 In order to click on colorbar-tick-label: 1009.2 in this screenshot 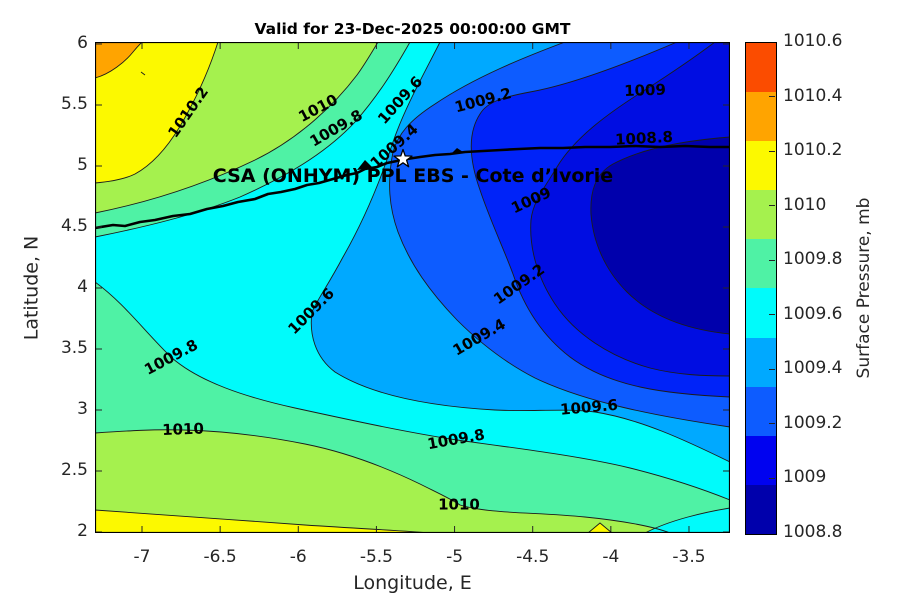, I will do `click(813, 422)`.